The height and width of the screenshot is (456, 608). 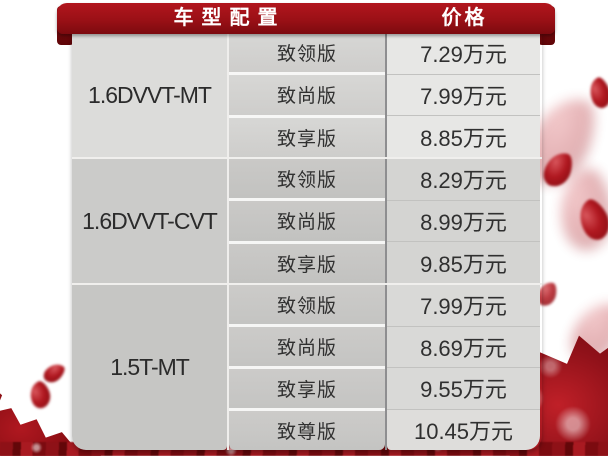 I want to click on price-column: 7.99万元 8.69万元 9.55万元 10.45万元, so click(x=462, y=367).